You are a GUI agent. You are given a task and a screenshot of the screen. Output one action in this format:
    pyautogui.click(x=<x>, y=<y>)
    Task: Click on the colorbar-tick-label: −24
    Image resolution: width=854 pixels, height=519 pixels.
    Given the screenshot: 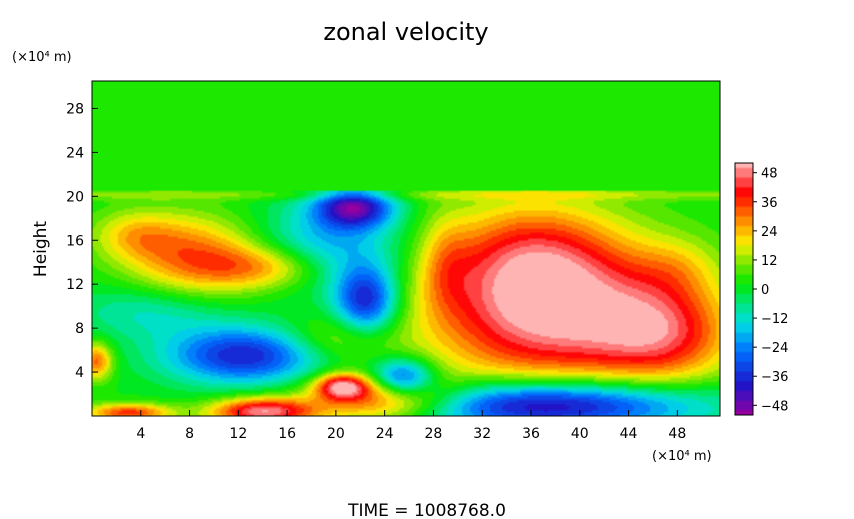 What is the action you would take?
    pyautogui.click(x=774, y=348)
    